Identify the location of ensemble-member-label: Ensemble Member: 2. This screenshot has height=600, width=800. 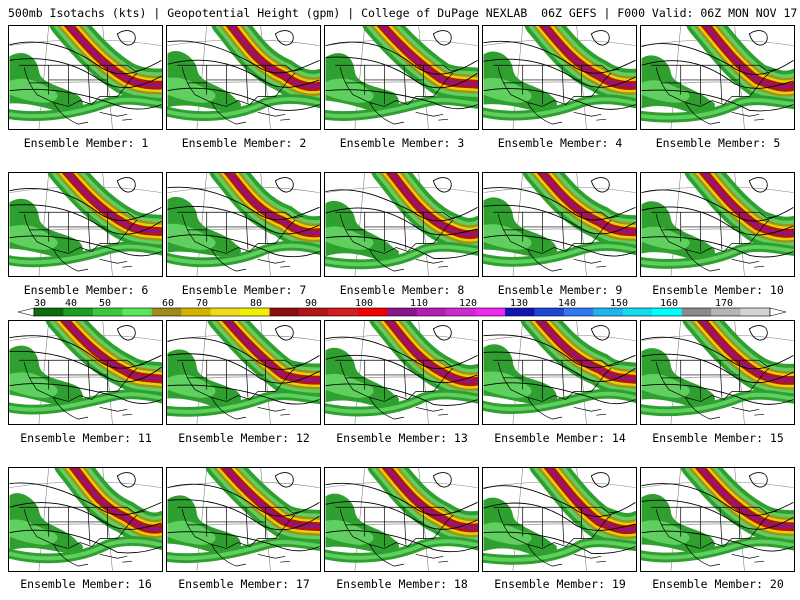
(244, 143).